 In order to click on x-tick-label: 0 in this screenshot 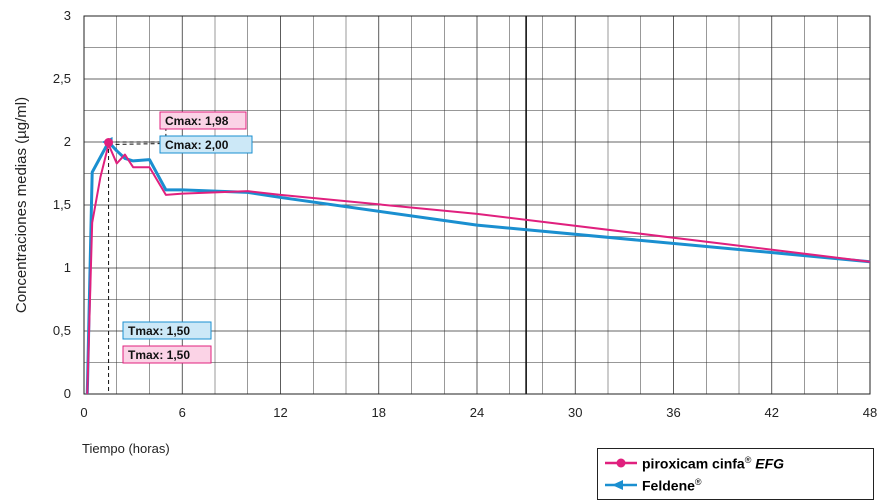, I will do `click(83, 412)`.